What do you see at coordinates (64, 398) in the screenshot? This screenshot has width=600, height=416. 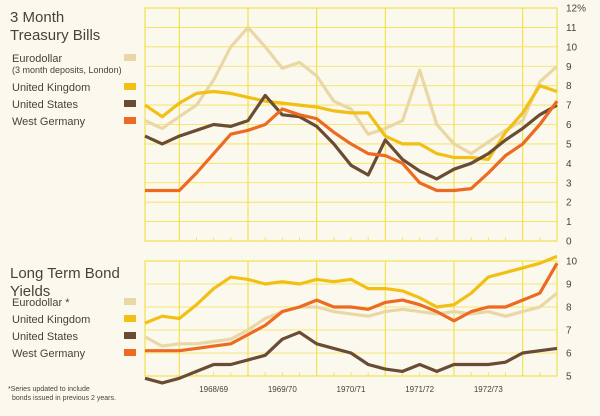 I see `footnote-line2: bonds issued in previous 2 years.` at bounding box center [64, 398].